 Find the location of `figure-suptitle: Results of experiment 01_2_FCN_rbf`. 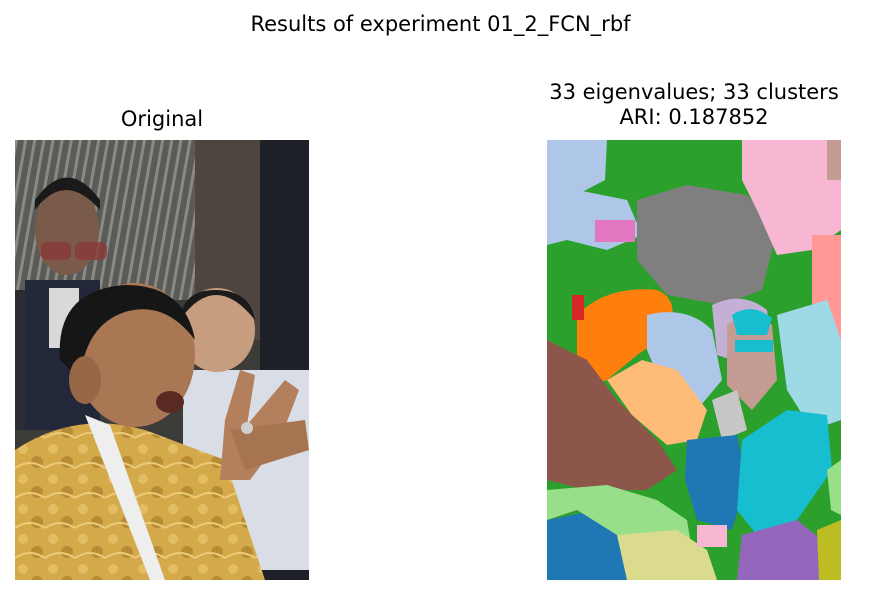

figure-suptitle: Results of experiment 01_2_FCN_rbf is located at coordinates (440, 24).